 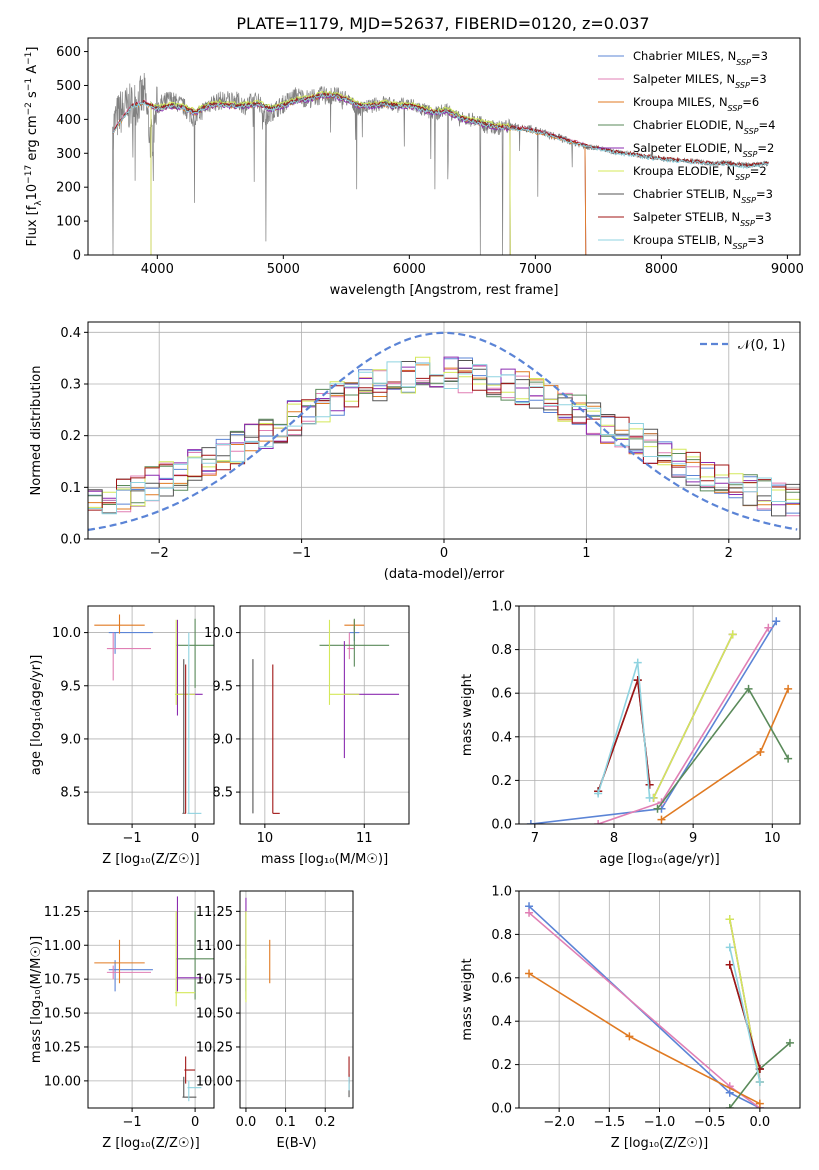 I want to click on axes-age_vs_mass: 10 11 8.5 9.0 9.5 10.0 mass [log₁₀(M/M☉)], so click(x=307, y=736).